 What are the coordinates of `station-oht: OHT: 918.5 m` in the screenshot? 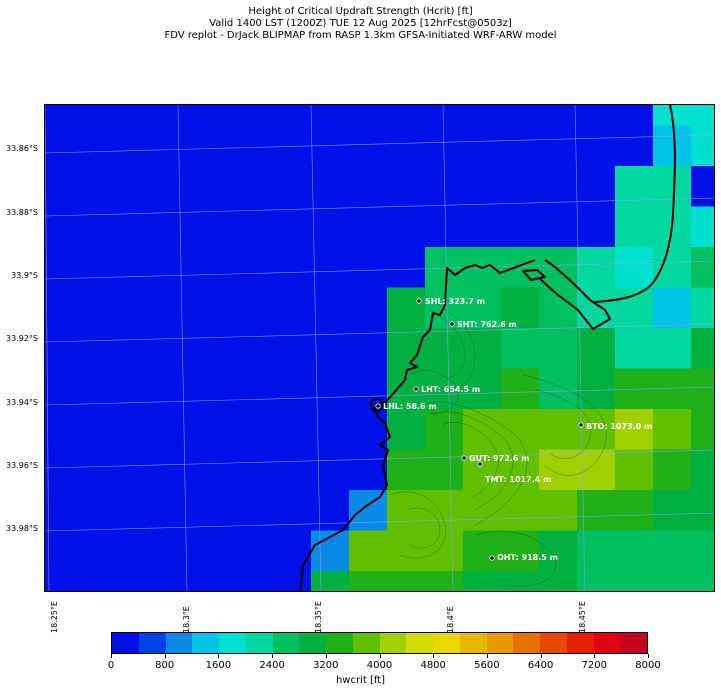 It's located at (523, 557).